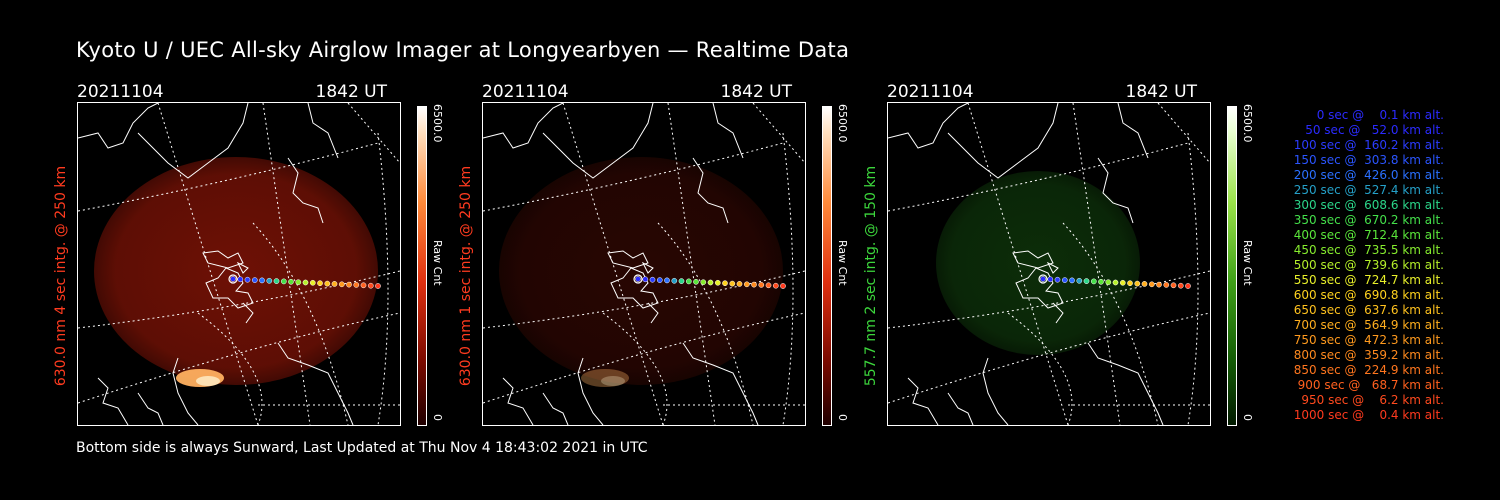  I want to click on legend-row: 1000 sec @ 0.4 km alt., so click(1368, 415).